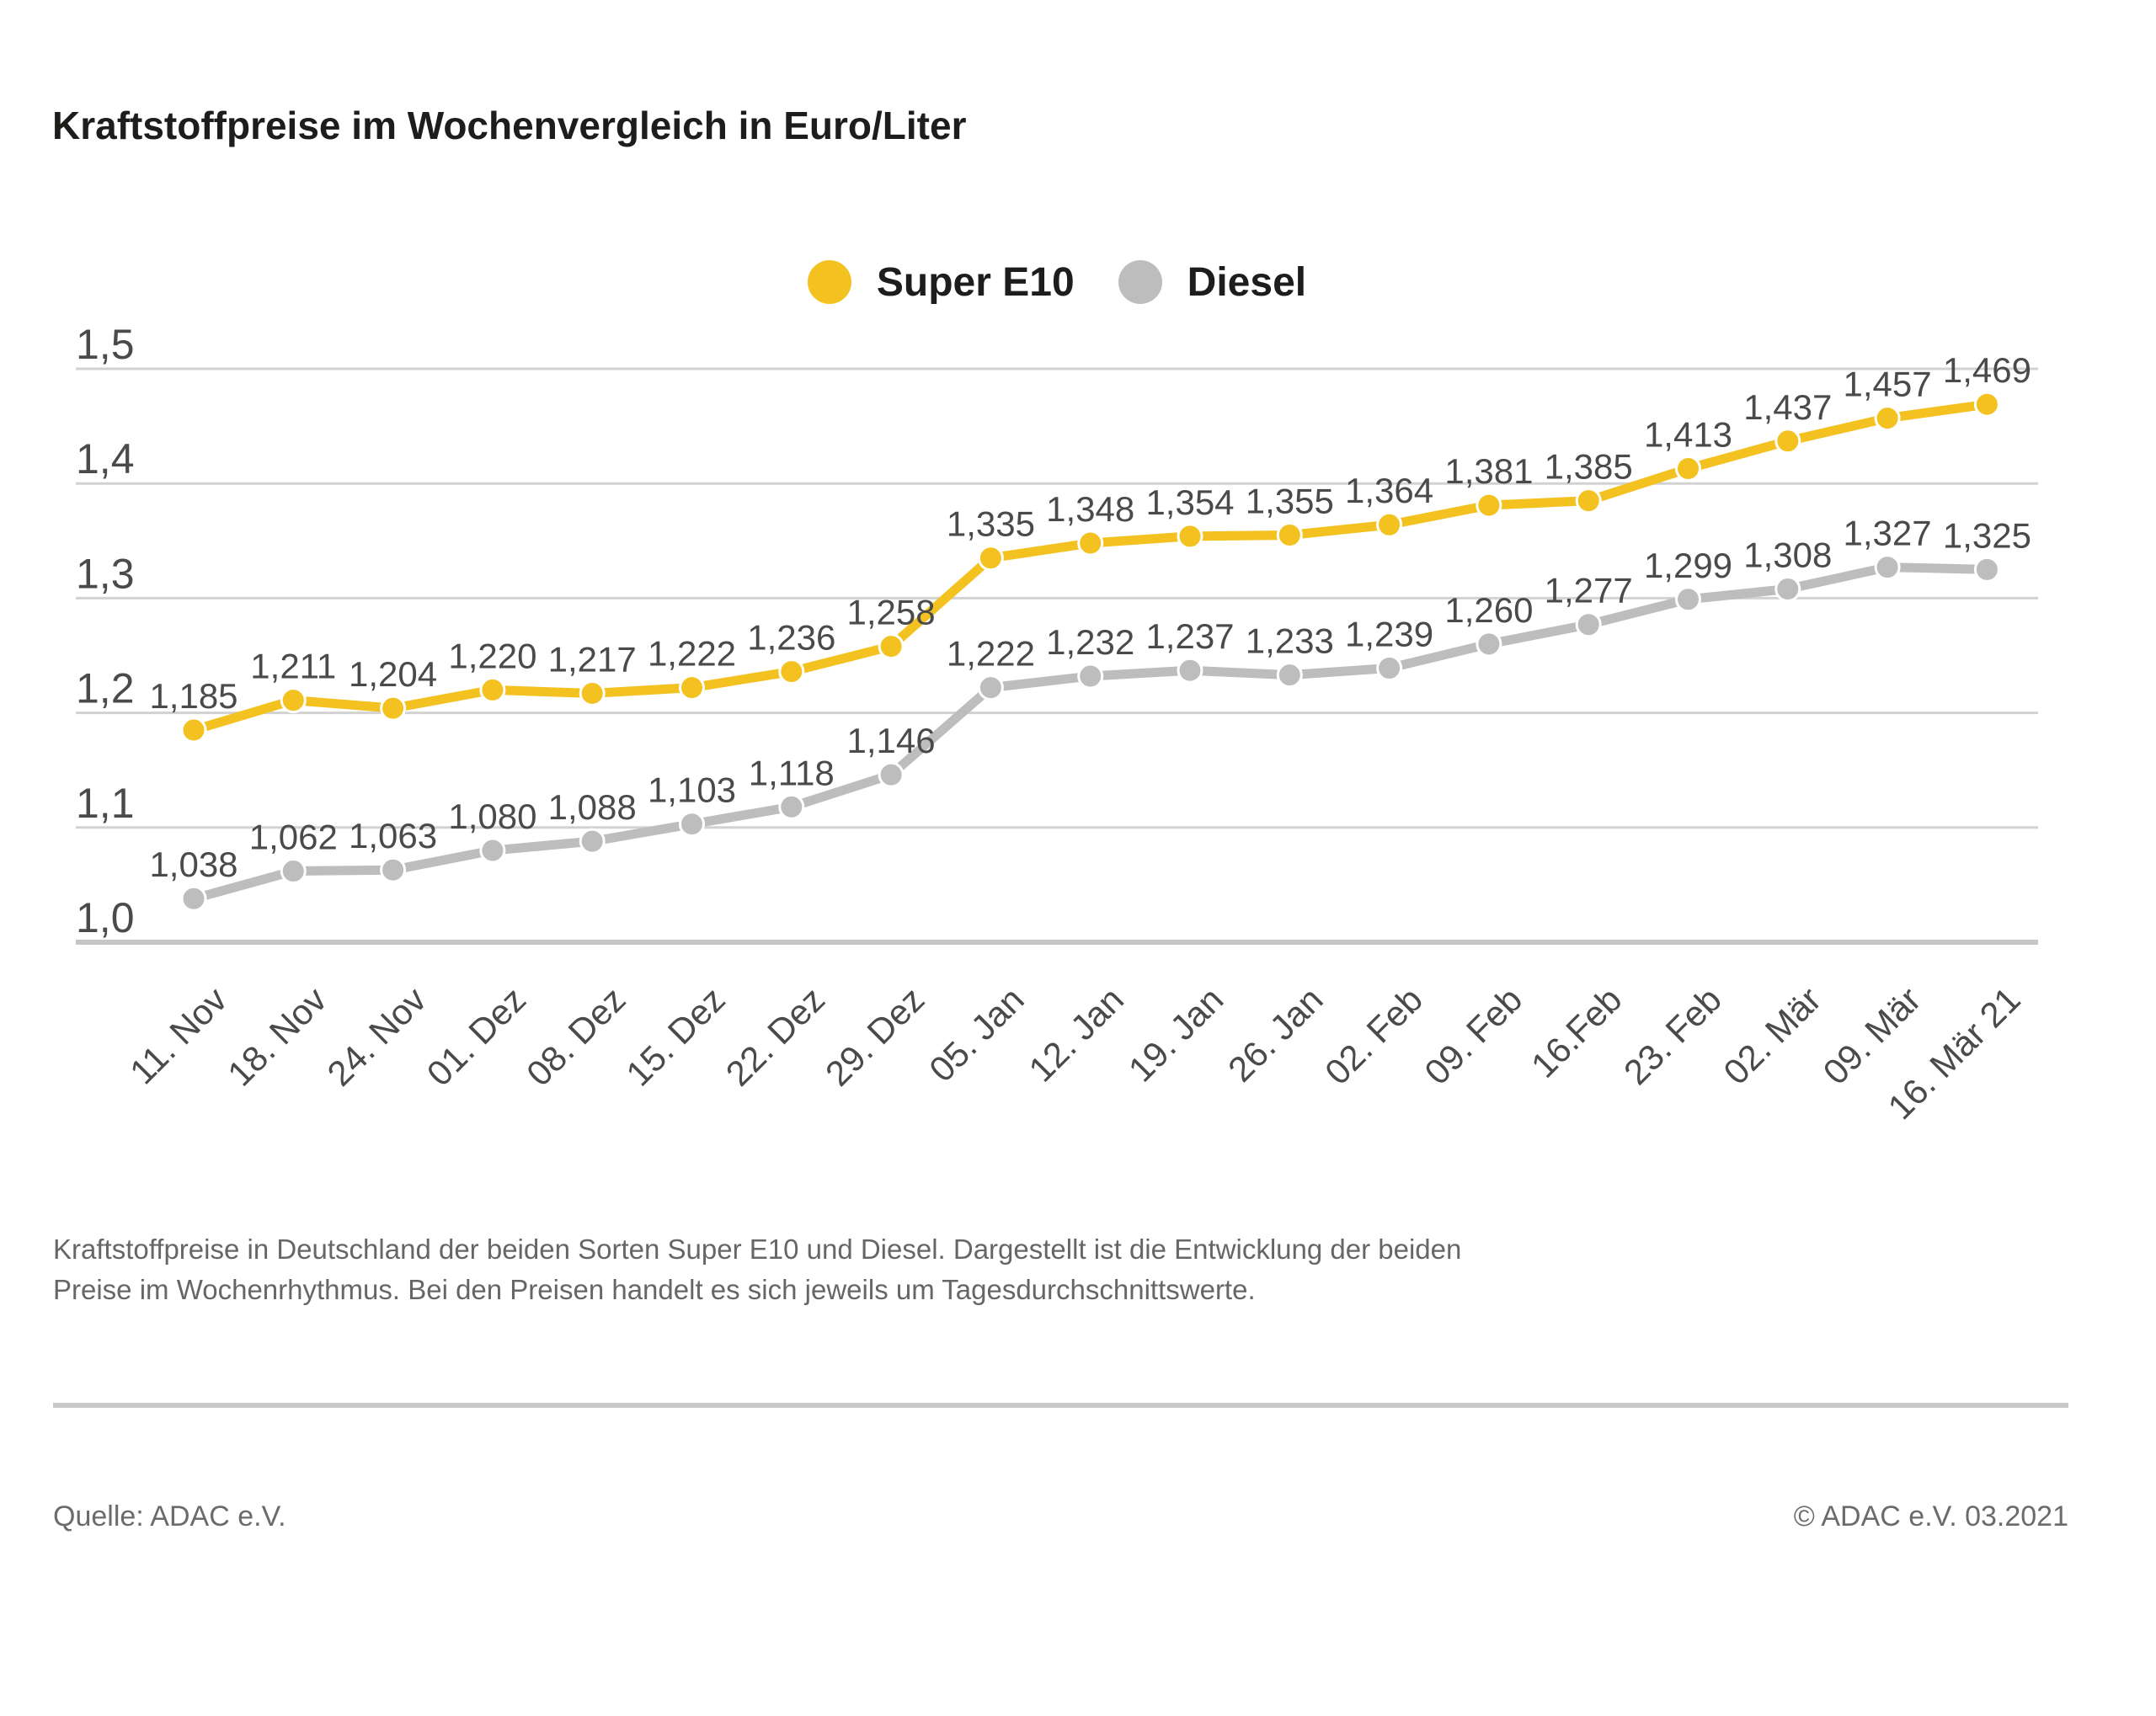  I want to click on data-point-label-diesel: 1,308, so click(1787, 555).